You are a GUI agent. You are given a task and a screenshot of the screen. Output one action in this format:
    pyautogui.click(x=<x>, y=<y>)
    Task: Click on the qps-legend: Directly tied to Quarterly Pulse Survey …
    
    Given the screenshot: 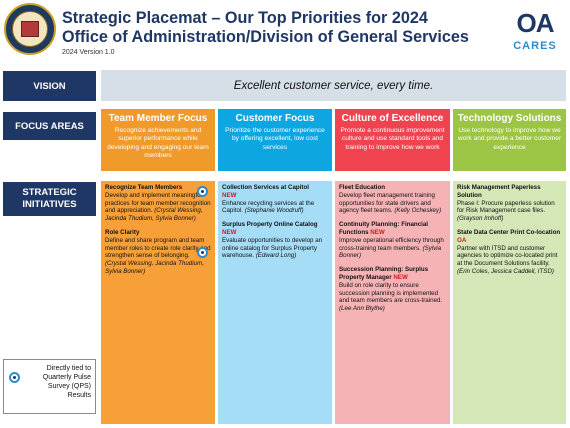 What is the action you would take?
    pyautogui.click(x=49, y=386)
    